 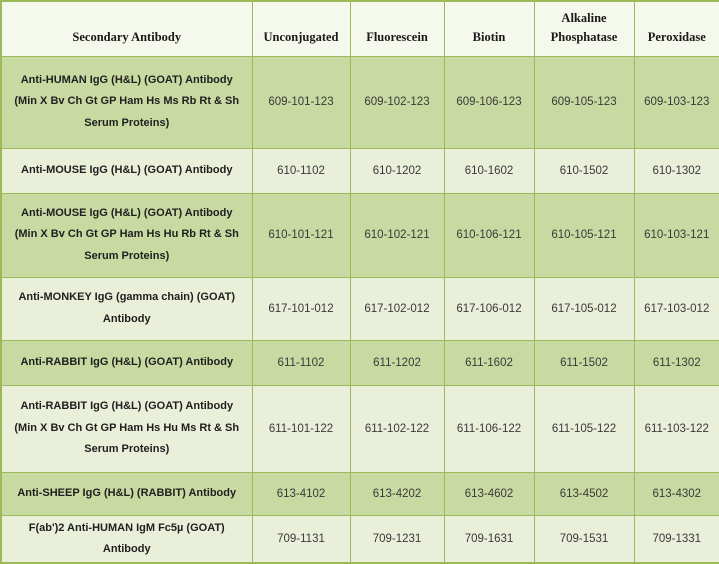 I want to click on catalog-number-cell: 611-1102, so click(x=301, y=362).